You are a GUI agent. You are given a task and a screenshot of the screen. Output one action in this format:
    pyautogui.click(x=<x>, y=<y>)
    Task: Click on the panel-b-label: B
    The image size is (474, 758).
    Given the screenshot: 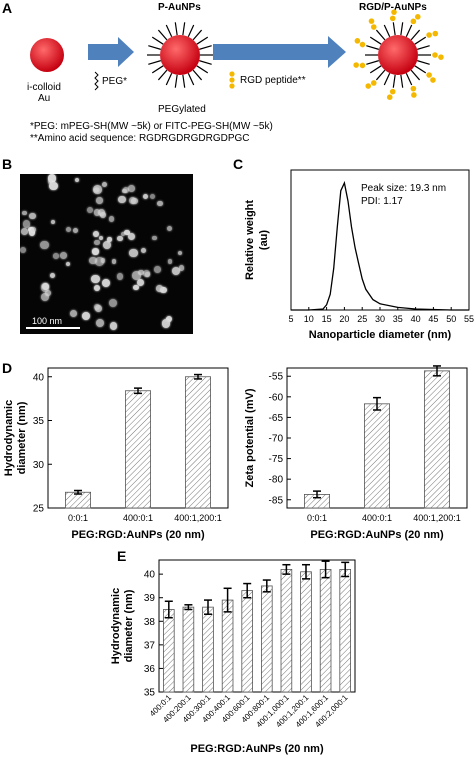 What is the action you would take?
    pyautogui.click(x=7, y=164)
    